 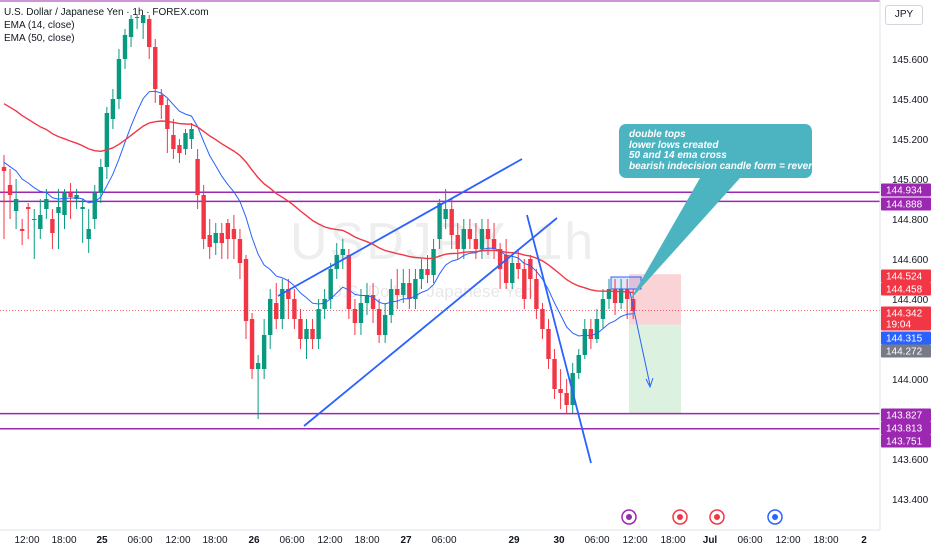 I want to click on price-label-text: 144.315, so click(x=904, y=339).